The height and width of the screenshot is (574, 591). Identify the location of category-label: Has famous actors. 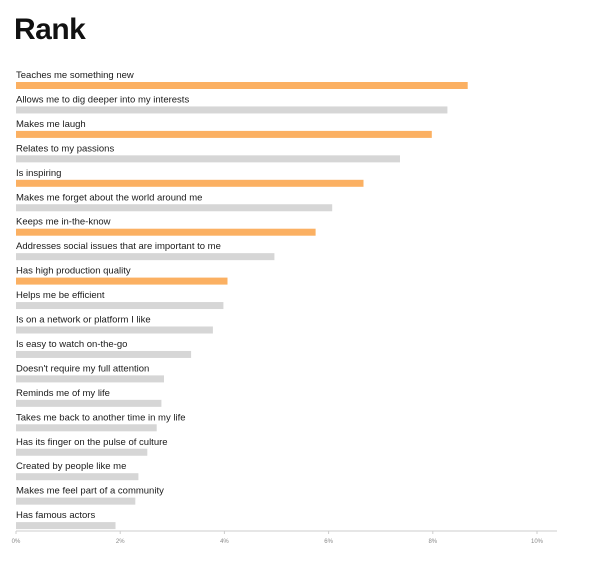
(55, 515).